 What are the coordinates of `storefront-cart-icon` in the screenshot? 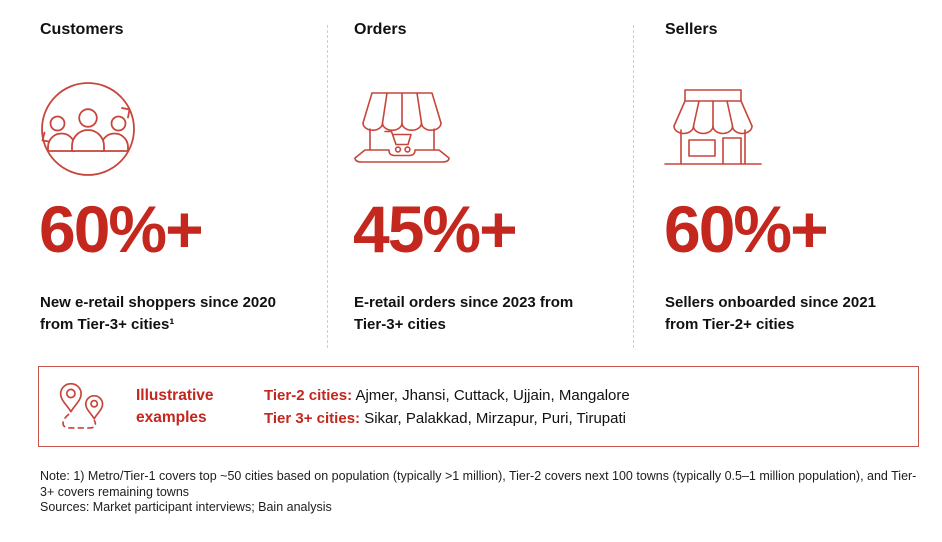 It's located at (402, 129).